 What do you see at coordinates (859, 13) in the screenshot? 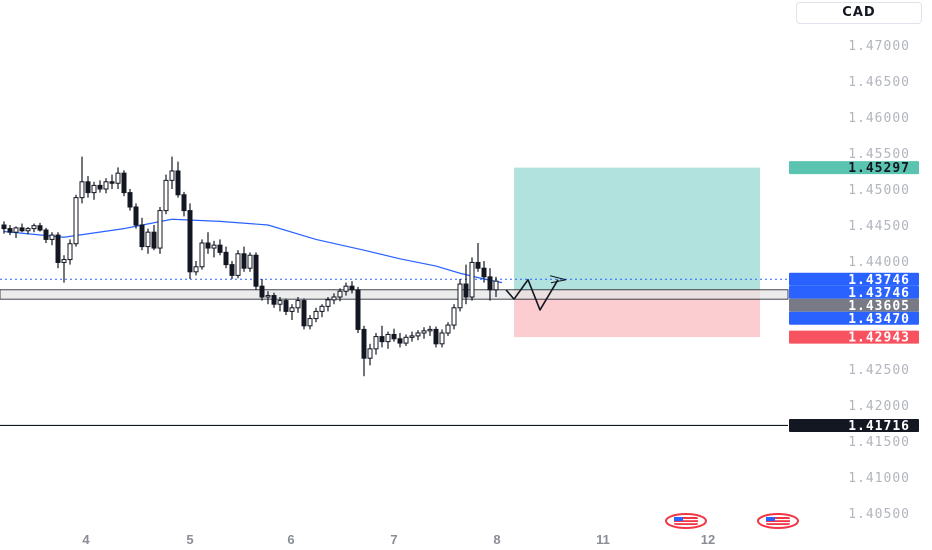
I see `currency-label: CAD` at bounding box center [859, 13].